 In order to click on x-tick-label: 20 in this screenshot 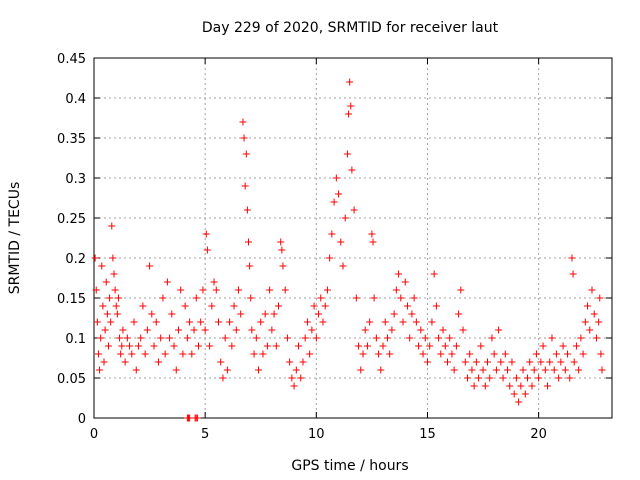, I will do `click(538, 434)`.